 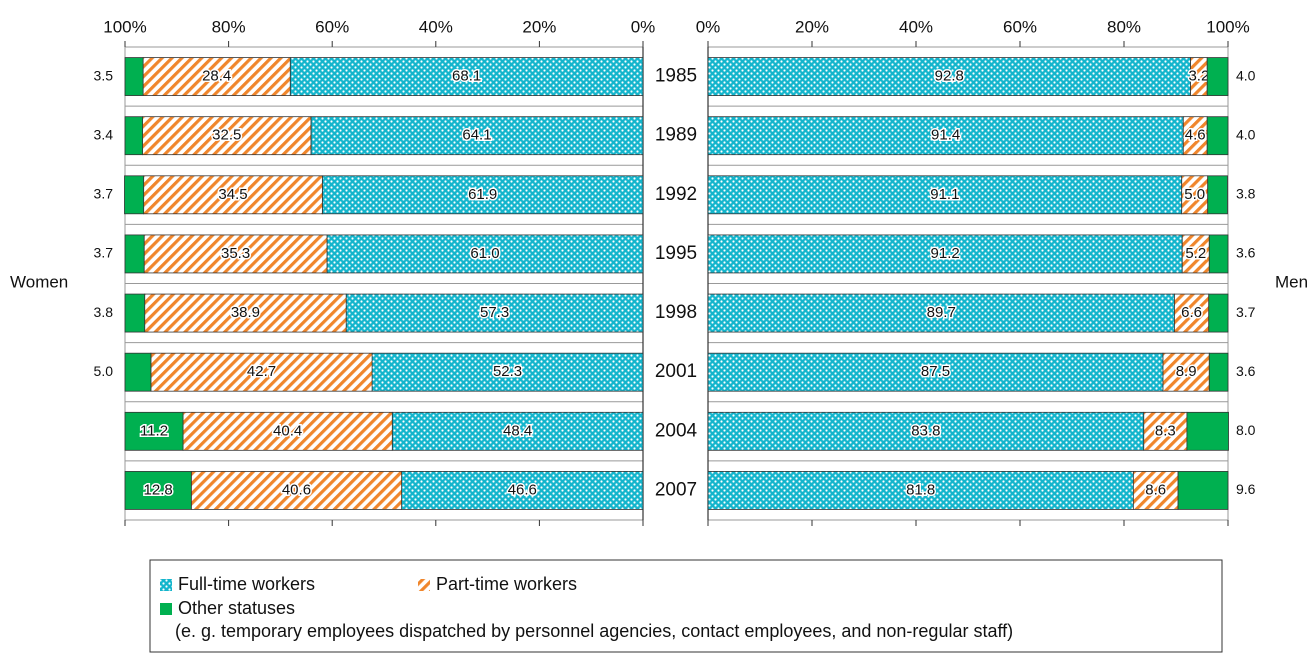 I want to click on value-label: 11.2, so click(x=154, y=430).